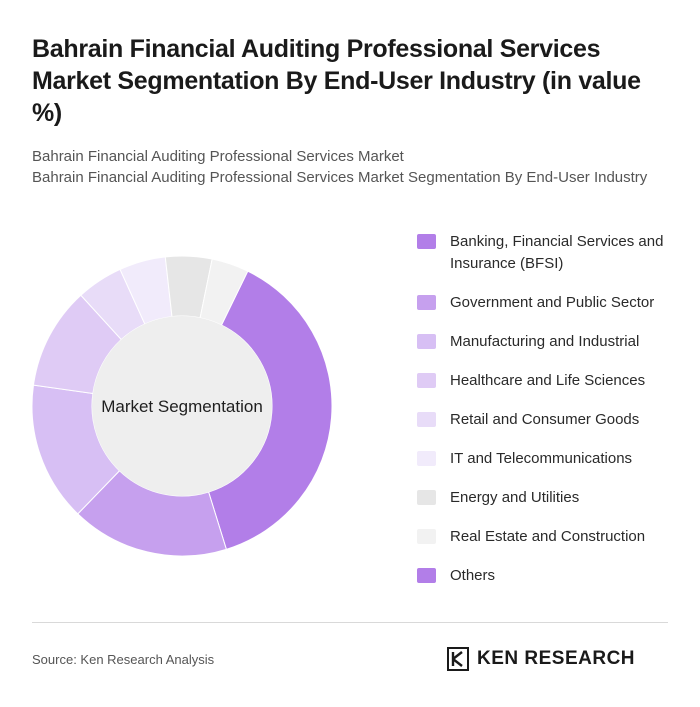 Image resolution: width=700 pixels, height=707 pixels. I want to click on legend-item: IT and Telecommunications, so click(552, 459).